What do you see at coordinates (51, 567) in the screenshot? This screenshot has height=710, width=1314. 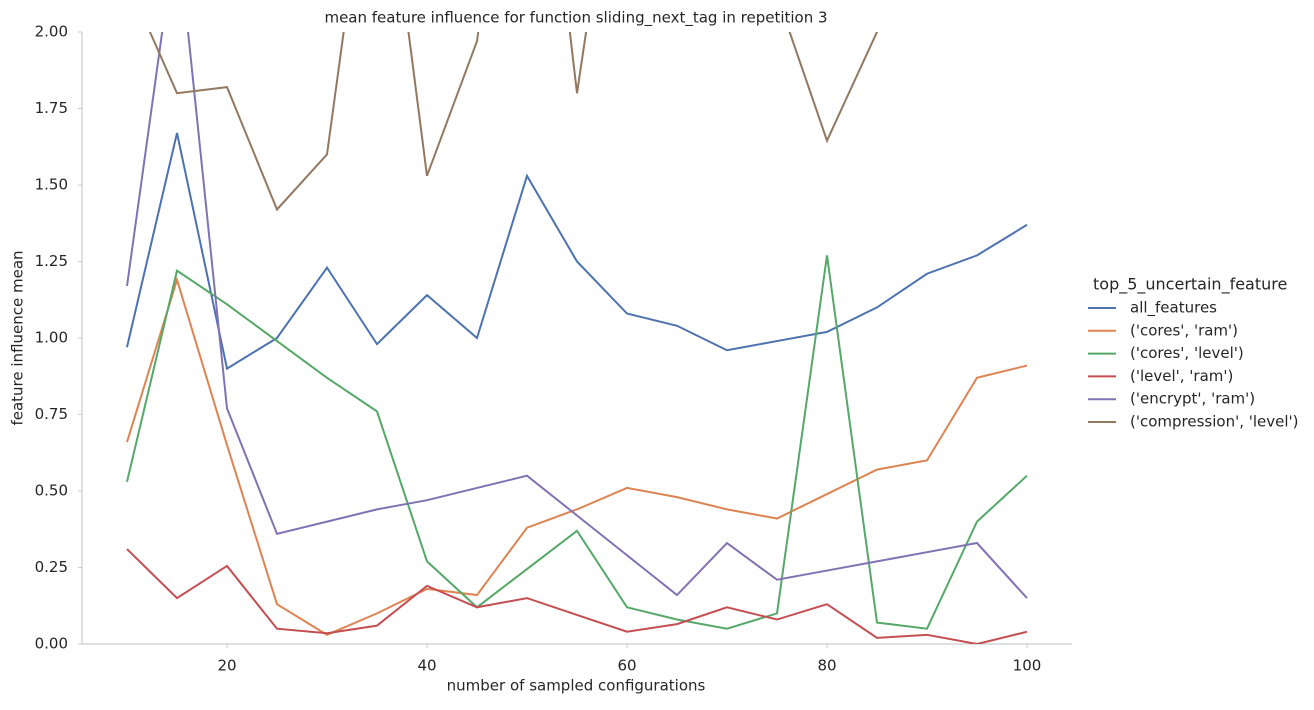 I see `y-tick-label: 0.25` at bounding box center [51, 567].